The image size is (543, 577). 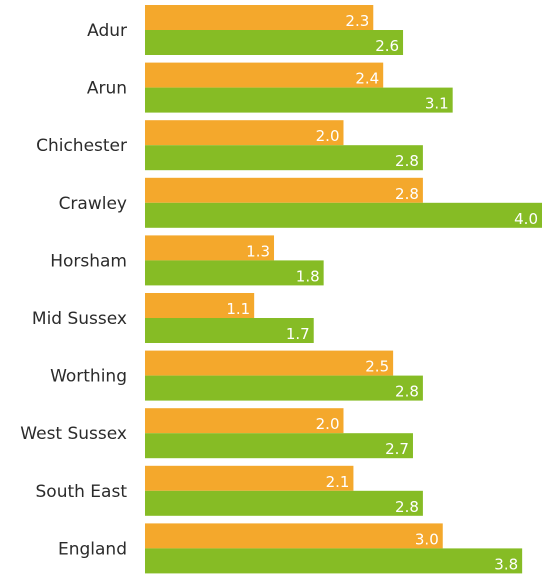 I want to click on bar-series1-chichester, so click(x=244, y=133).